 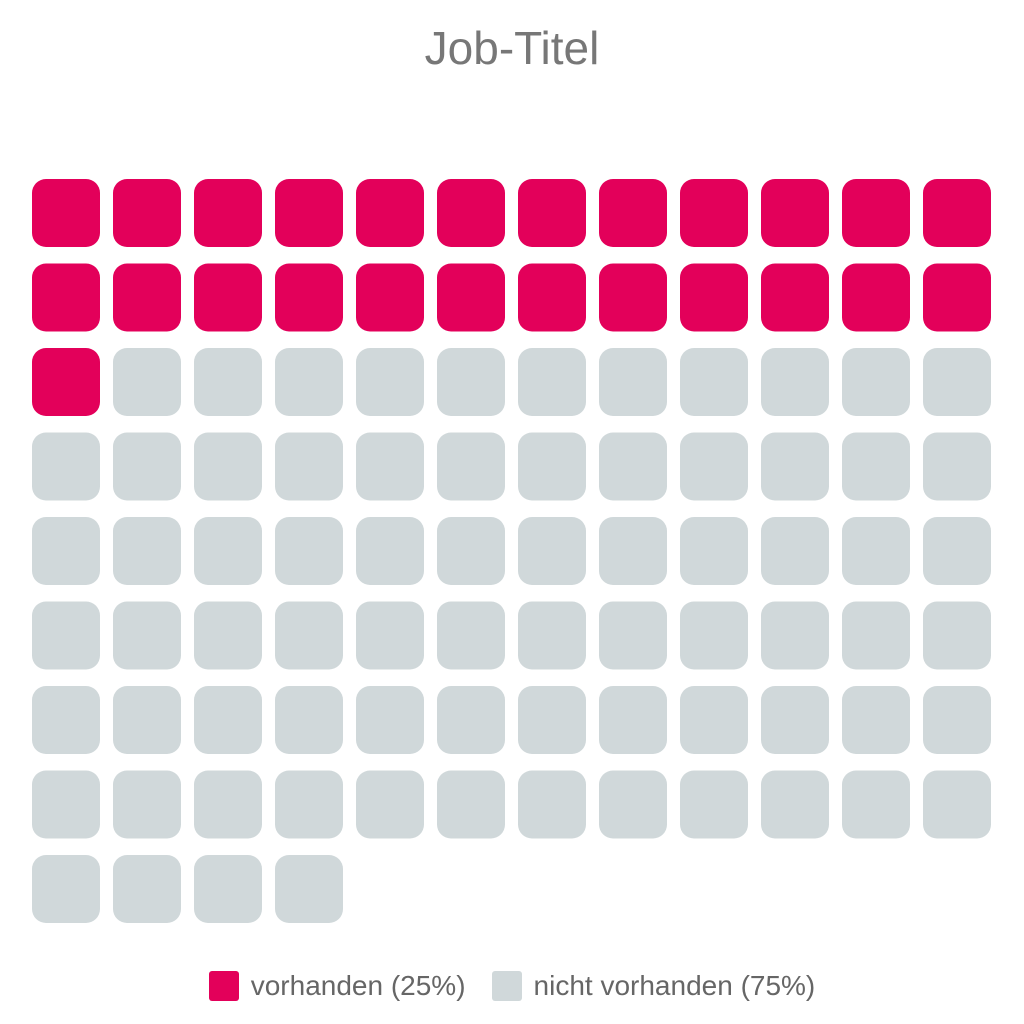 I want to click on legend-swatch-vorhanden, so click(x=223, y=986).